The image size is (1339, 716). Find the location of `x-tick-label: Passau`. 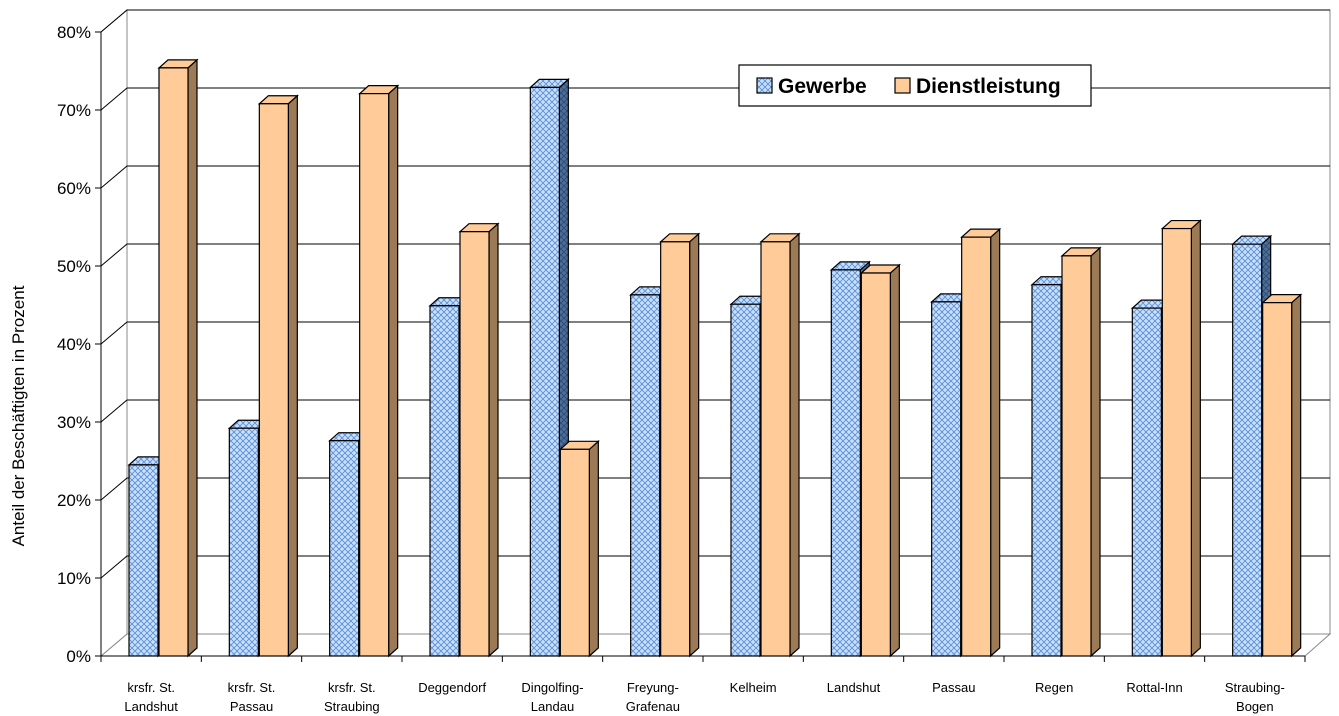

x-tick-label: Passau is located at coordinates (953, 687).